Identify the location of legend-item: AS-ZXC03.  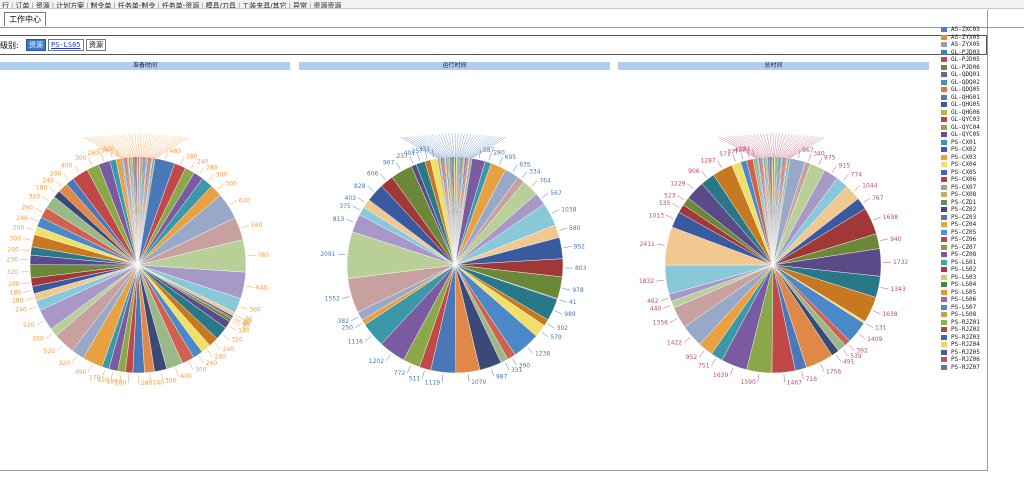
(981, 30).